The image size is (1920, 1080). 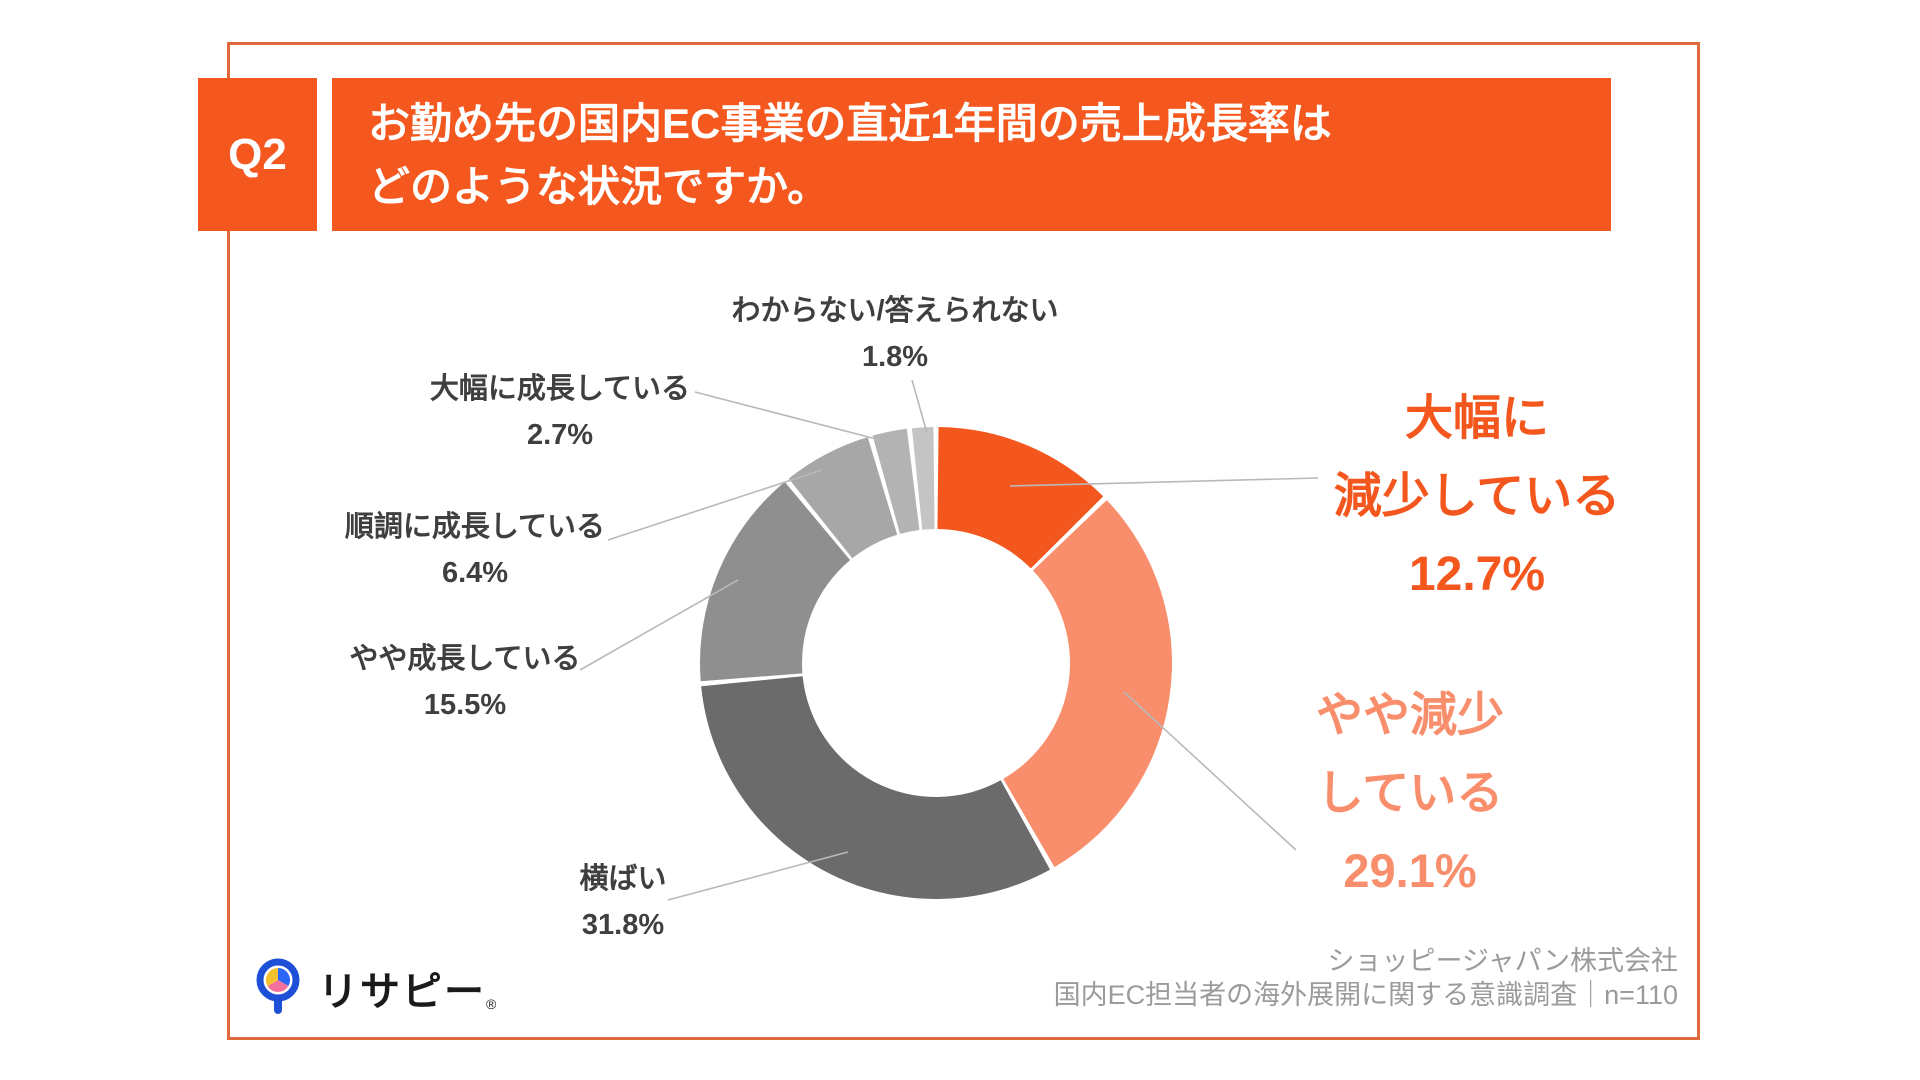 What do you see at coordinates (475, 527) in the screenshot?
I see `slice-label: 順調に成長している` at bounding box center [475, 527].